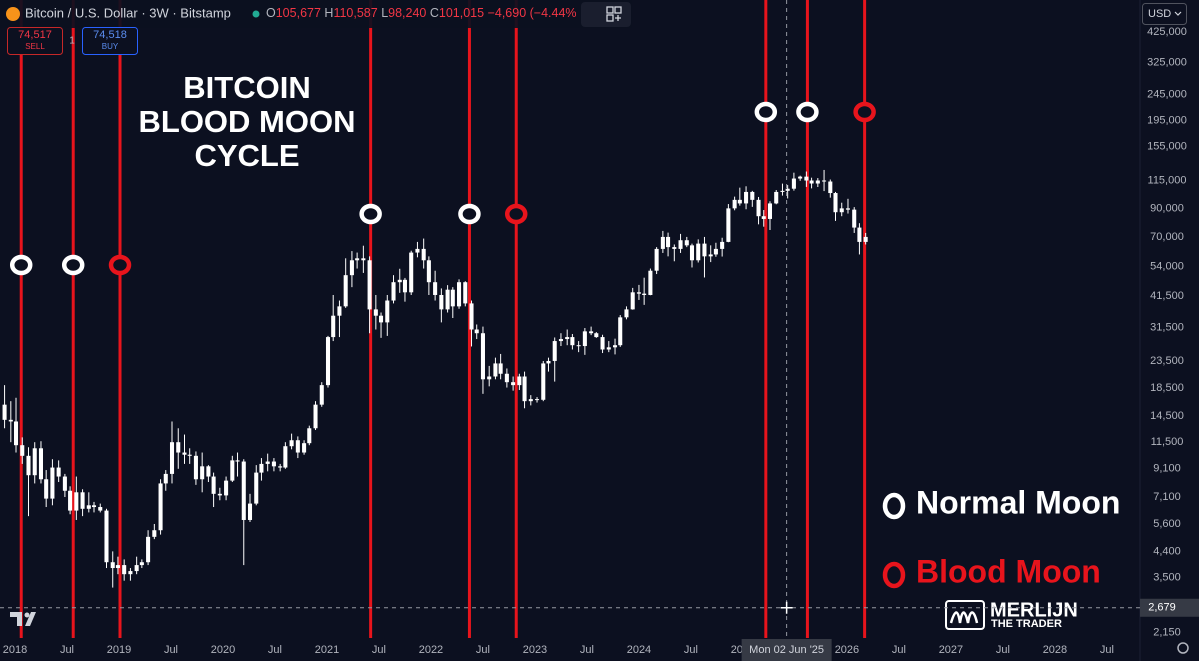 Image resolution: width=1199 pixels, height=661 pixels. I want to click on crosshair-date: Mon 02 Jun '25, so click(786, 650).